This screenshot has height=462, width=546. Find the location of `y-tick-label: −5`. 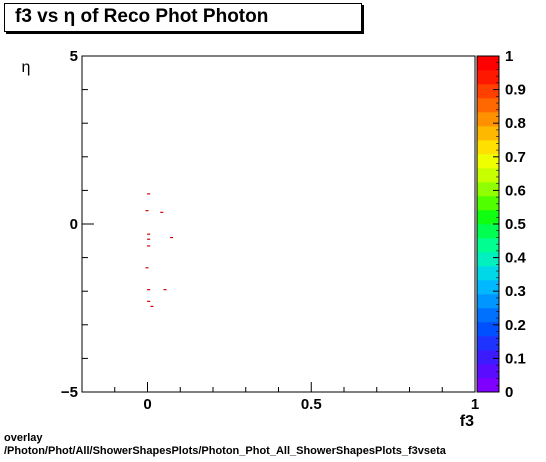

y-tick-label: −5 is located at coordinates (69, 392).